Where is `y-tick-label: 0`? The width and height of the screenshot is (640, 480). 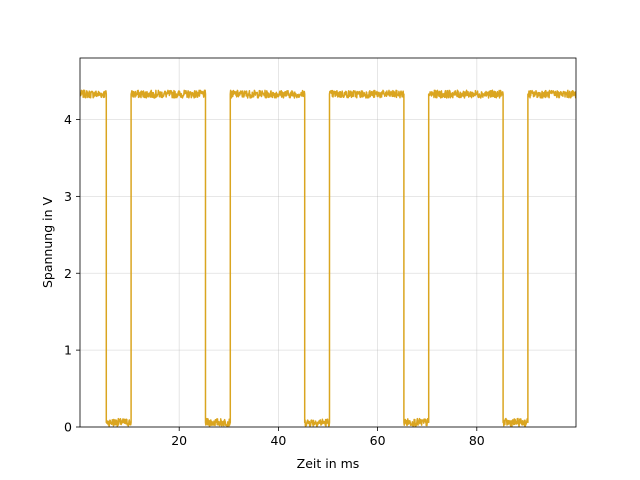
y-tick-label: 0 is located at coordinates (68, 427).